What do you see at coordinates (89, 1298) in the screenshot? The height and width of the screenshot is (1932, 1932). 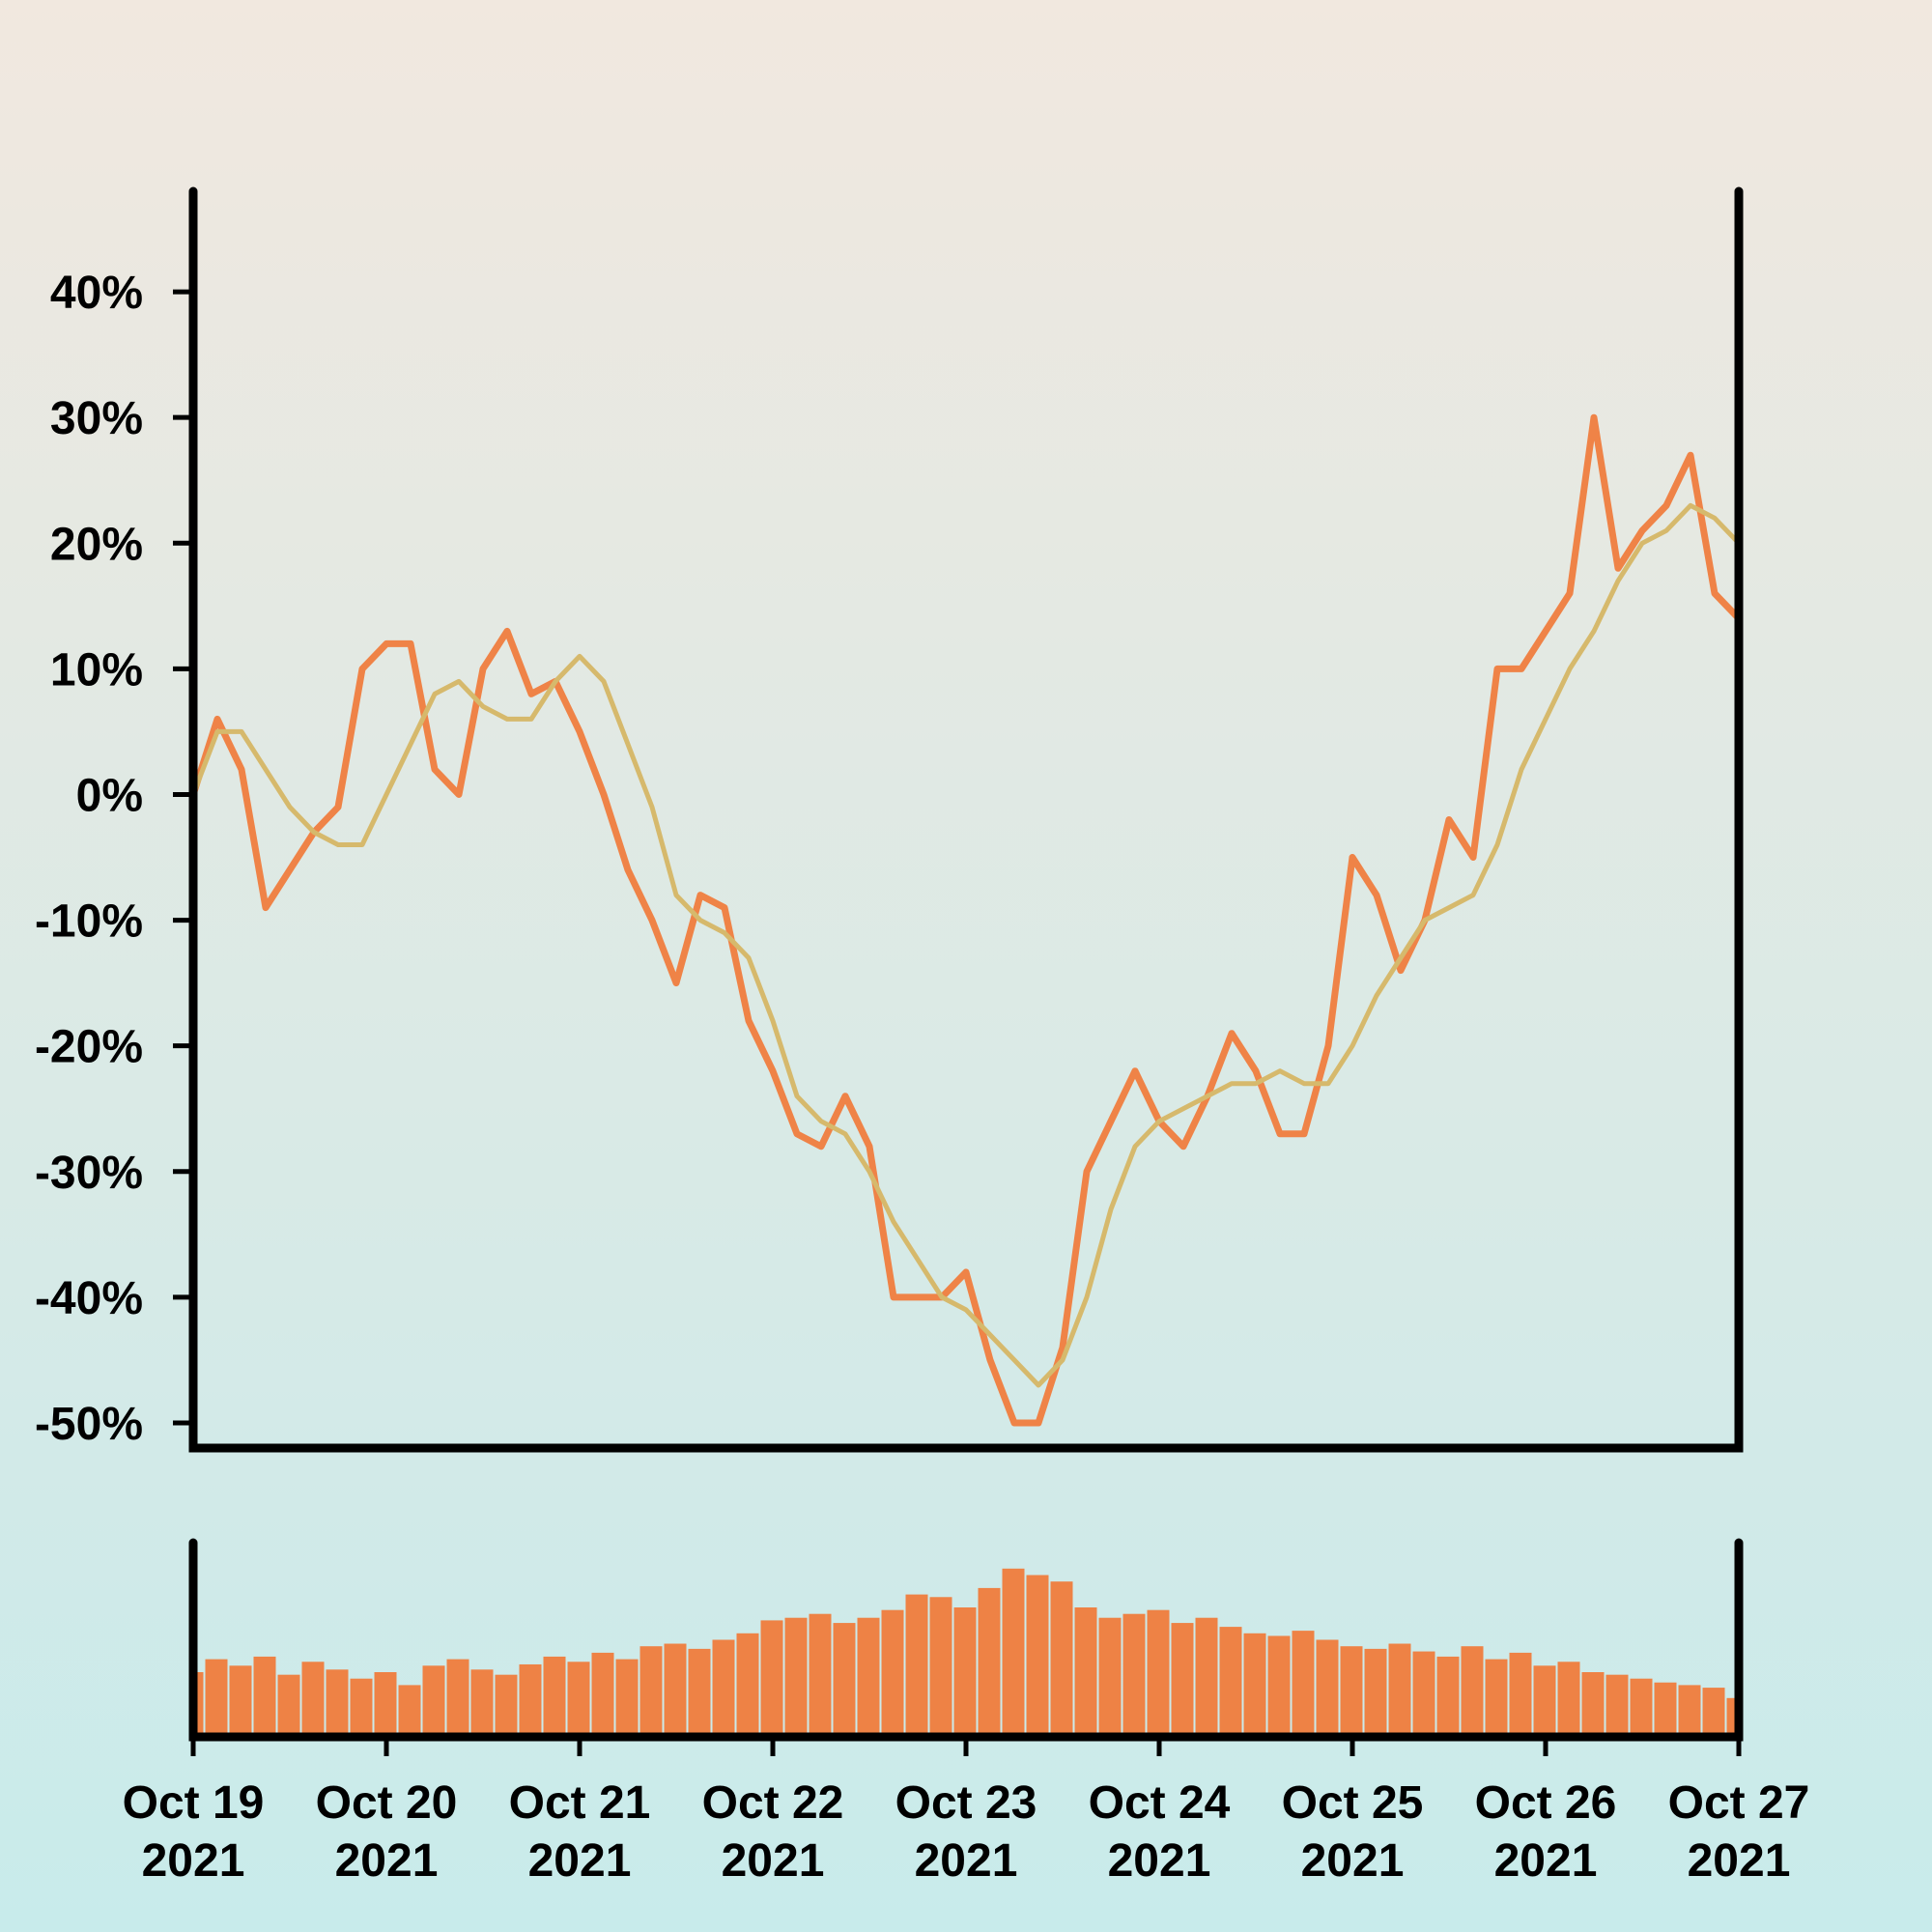 I see `y-tick-label: -40%` at bounding box center [89, 1298].